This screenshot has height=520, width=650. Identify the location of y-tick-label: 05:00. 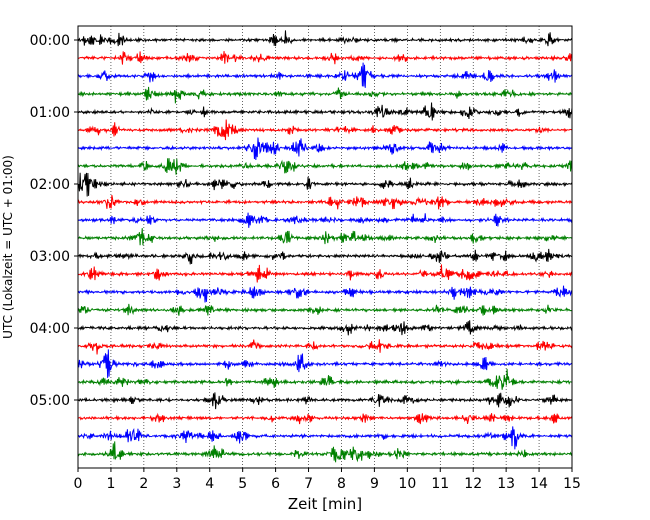
(50, 401).